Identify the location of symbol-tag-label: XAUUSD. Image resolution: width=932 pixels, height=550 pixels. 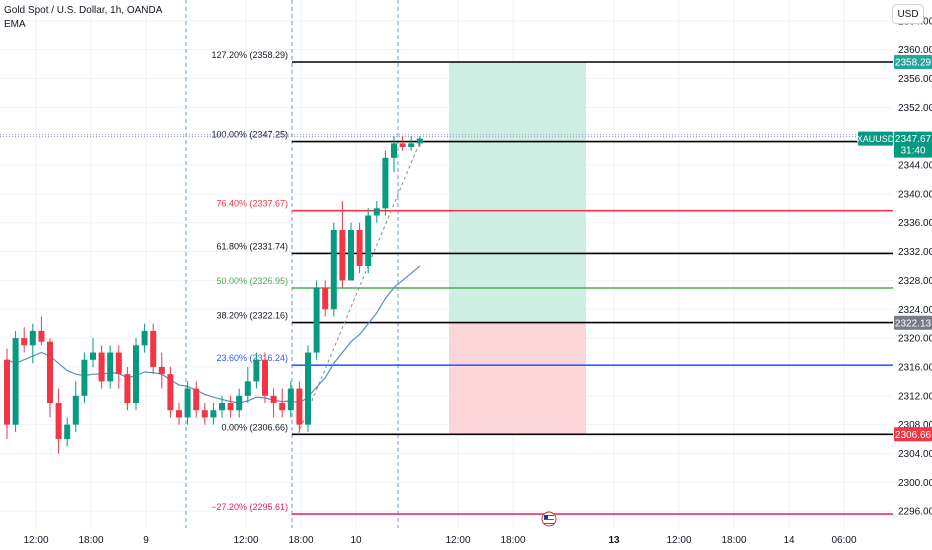
(876, 139).